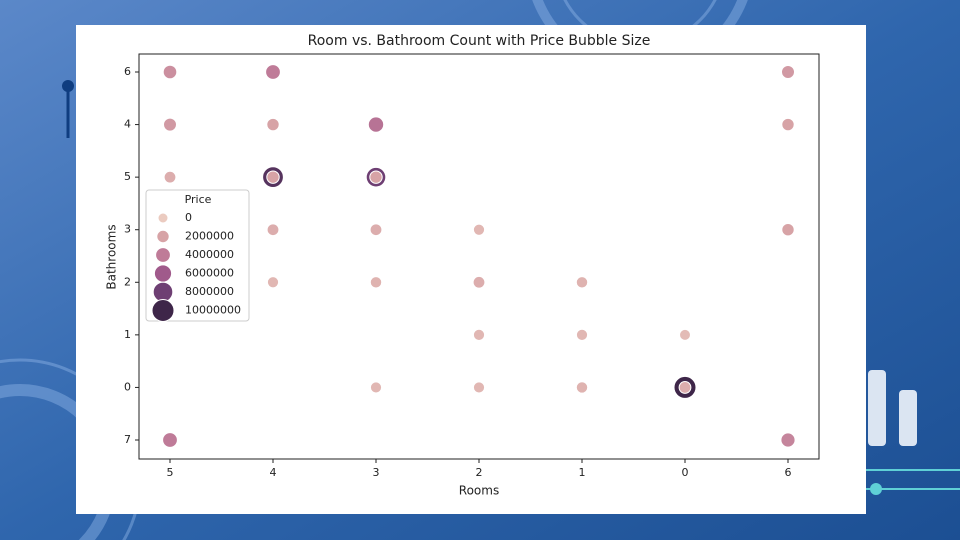 The width and height of the screenshot is (960, 544). Describe the element at coordinates (127, 124) in the screenshot. I see `y-tick-label: 4` at that location.